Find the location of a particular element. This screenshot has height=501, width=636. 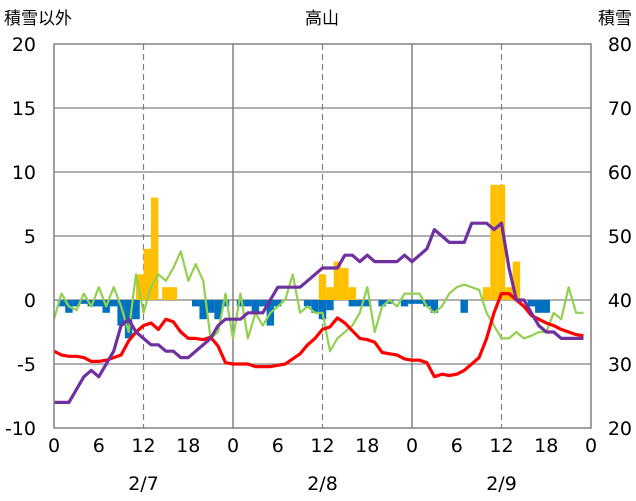

left-tick-label: 15 is located at coordinates (24, 109).